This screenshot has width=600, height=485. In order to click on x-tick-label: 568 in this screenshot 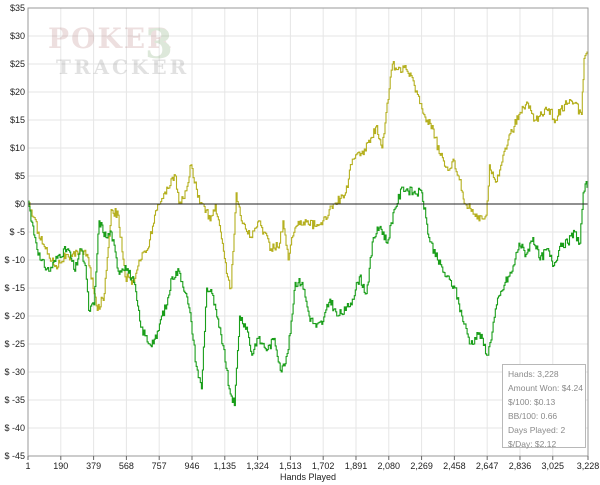, I will do `click(126, 466)`.